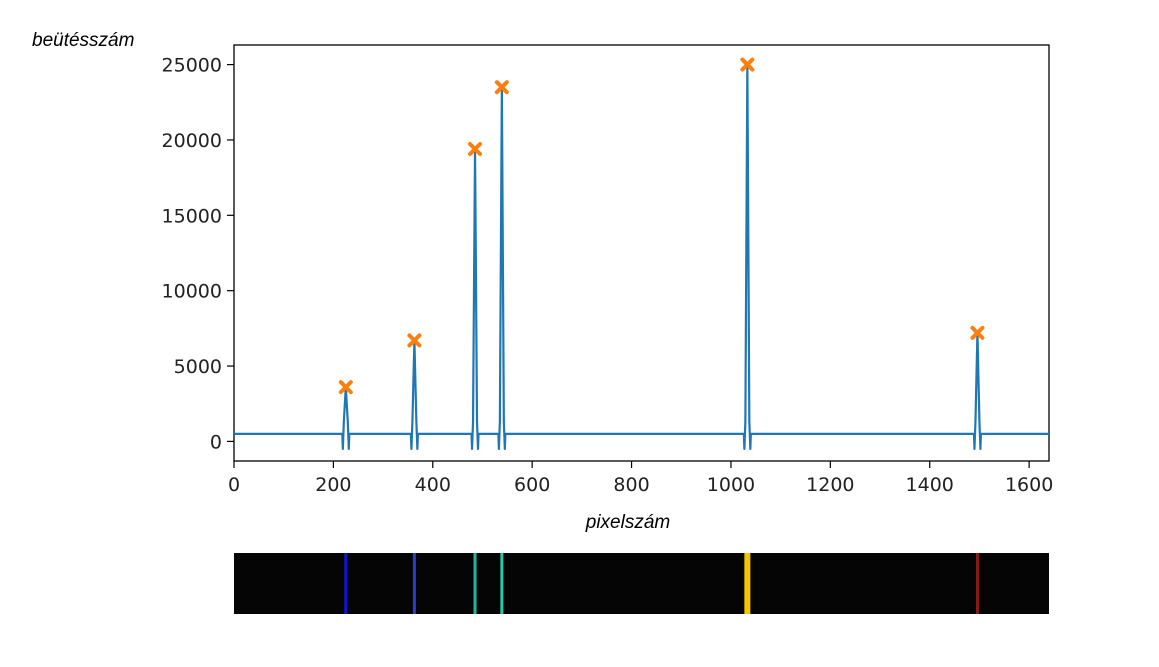 The image size is (1159, 667). I want to click on y-tick-label: 15000, so click(192, 216).